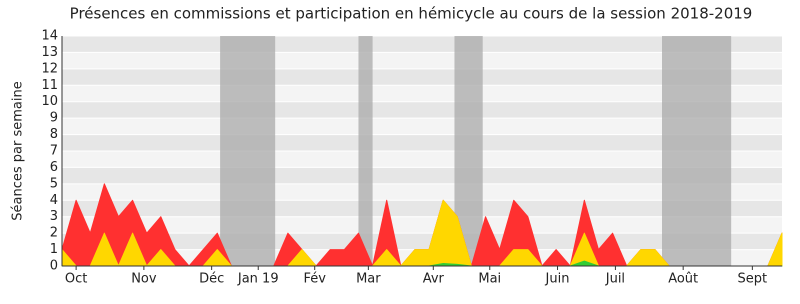  What do you see at coordinates (54, 134) in the screenshot?
I see `y-tick-label: 8` at bounding box center [54, 134].